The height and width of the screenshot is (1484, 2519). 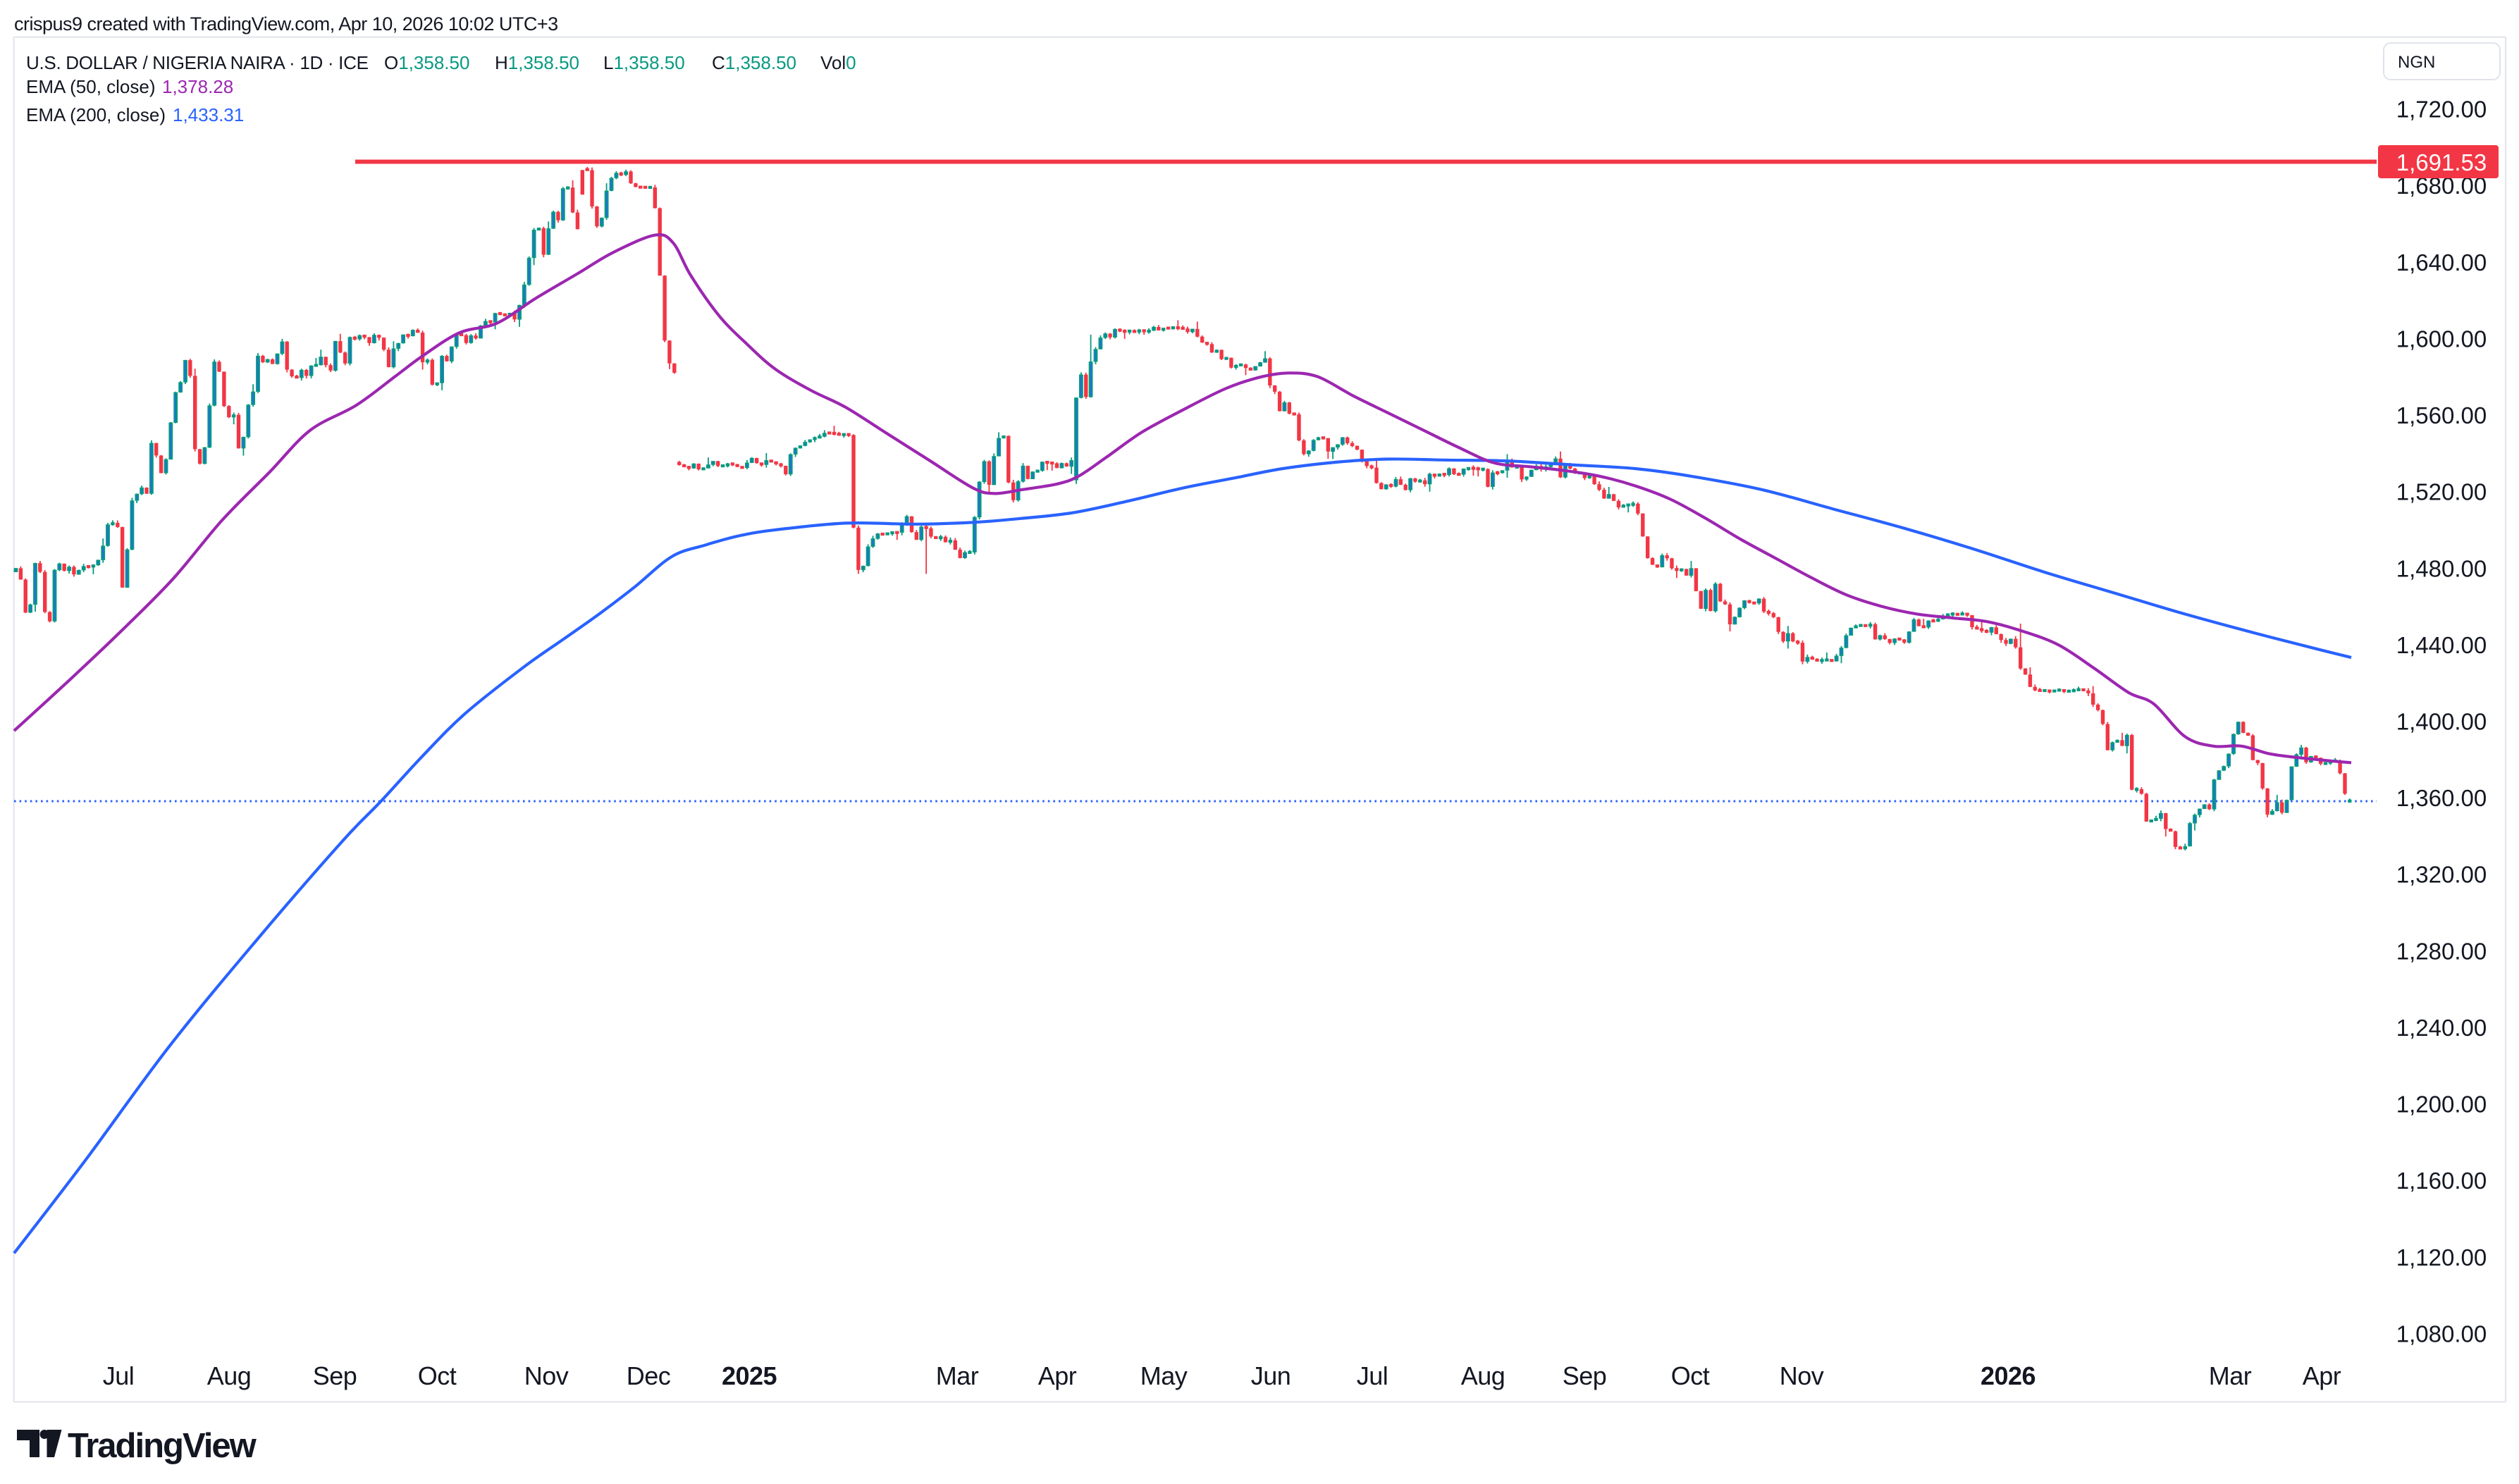 I want to click on svg-text: 2025, so click(x=749, y=1375).